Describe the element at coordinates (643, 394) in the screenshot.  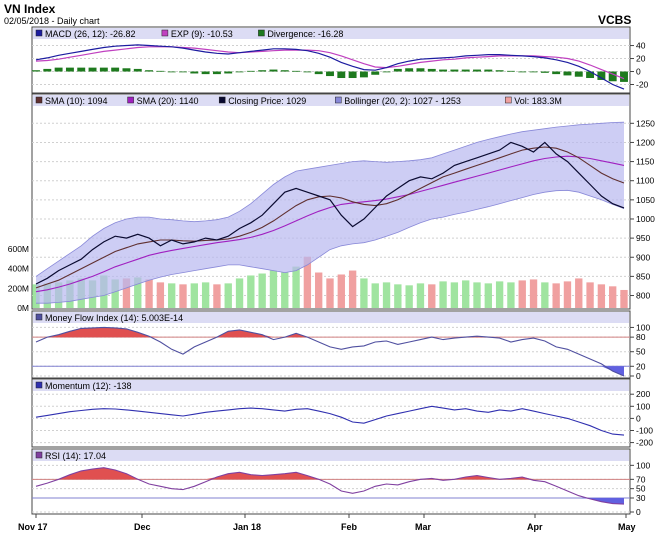
I see `y-tick-label: 200` at that location.